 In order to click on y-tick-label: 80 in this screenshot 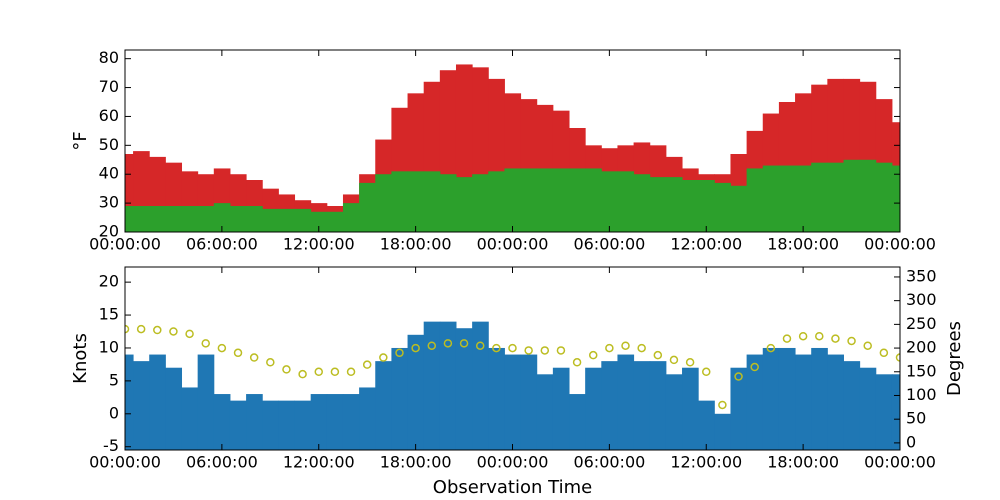, I will do `click(109, 57)`.